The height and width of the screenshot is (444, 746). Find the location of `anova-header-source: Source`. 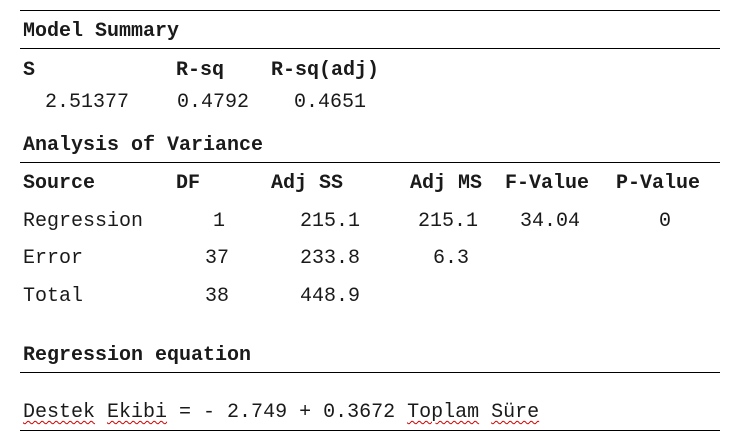

anova-header-source: Source is located at coordinates (59, 183).